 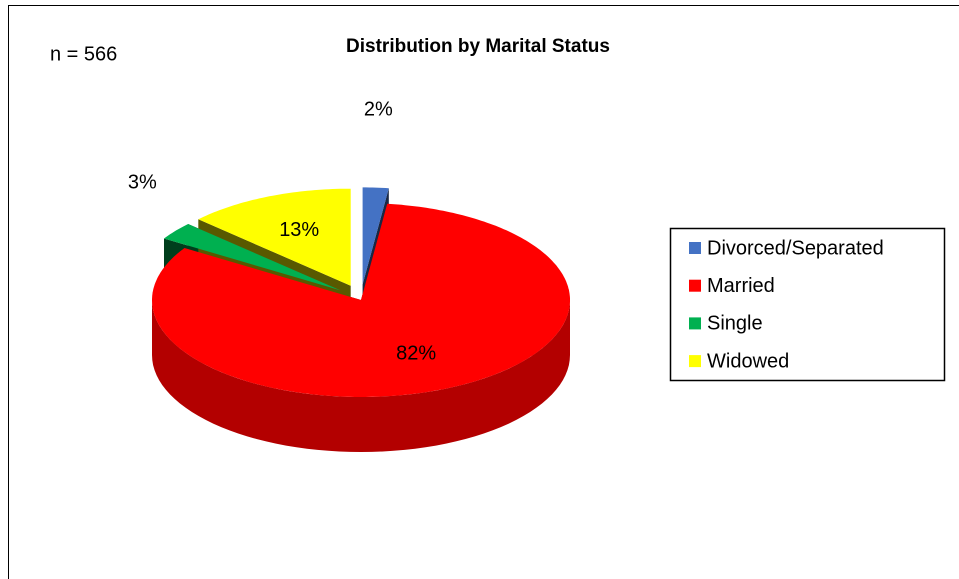 What do you see at coordinates (142, 183) in the screenshot?
I see `data-label: 3%` at bounding box center [142, 183].